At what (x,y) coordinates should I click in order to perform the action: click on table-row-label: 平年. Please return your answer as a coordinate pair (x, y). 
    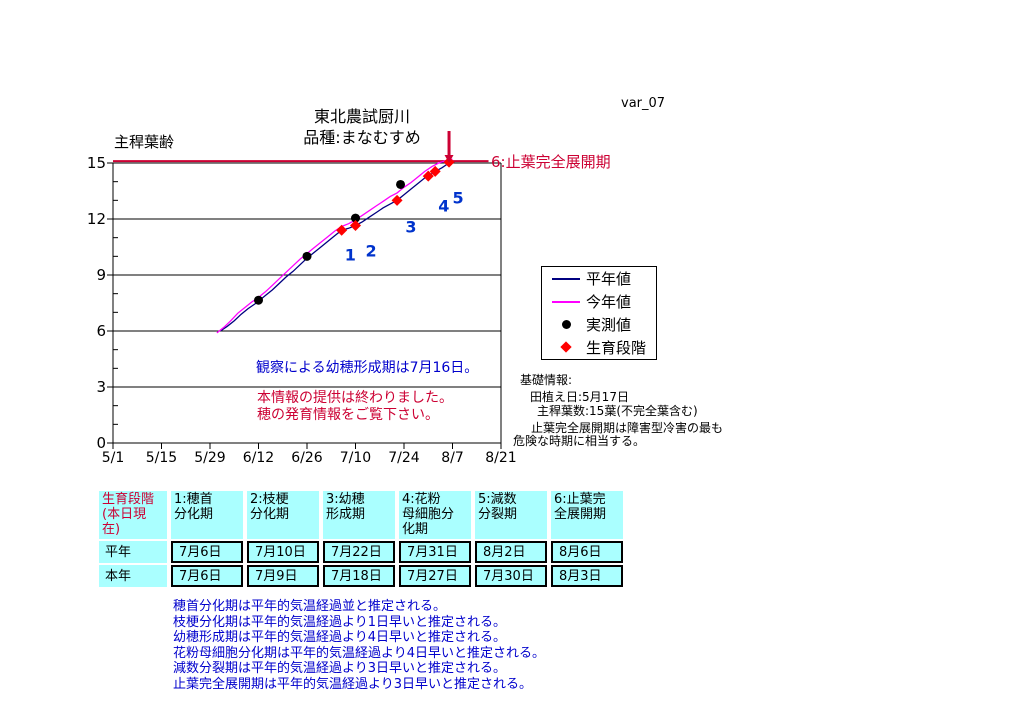
    Looking at the image, I should click on (133, 552).